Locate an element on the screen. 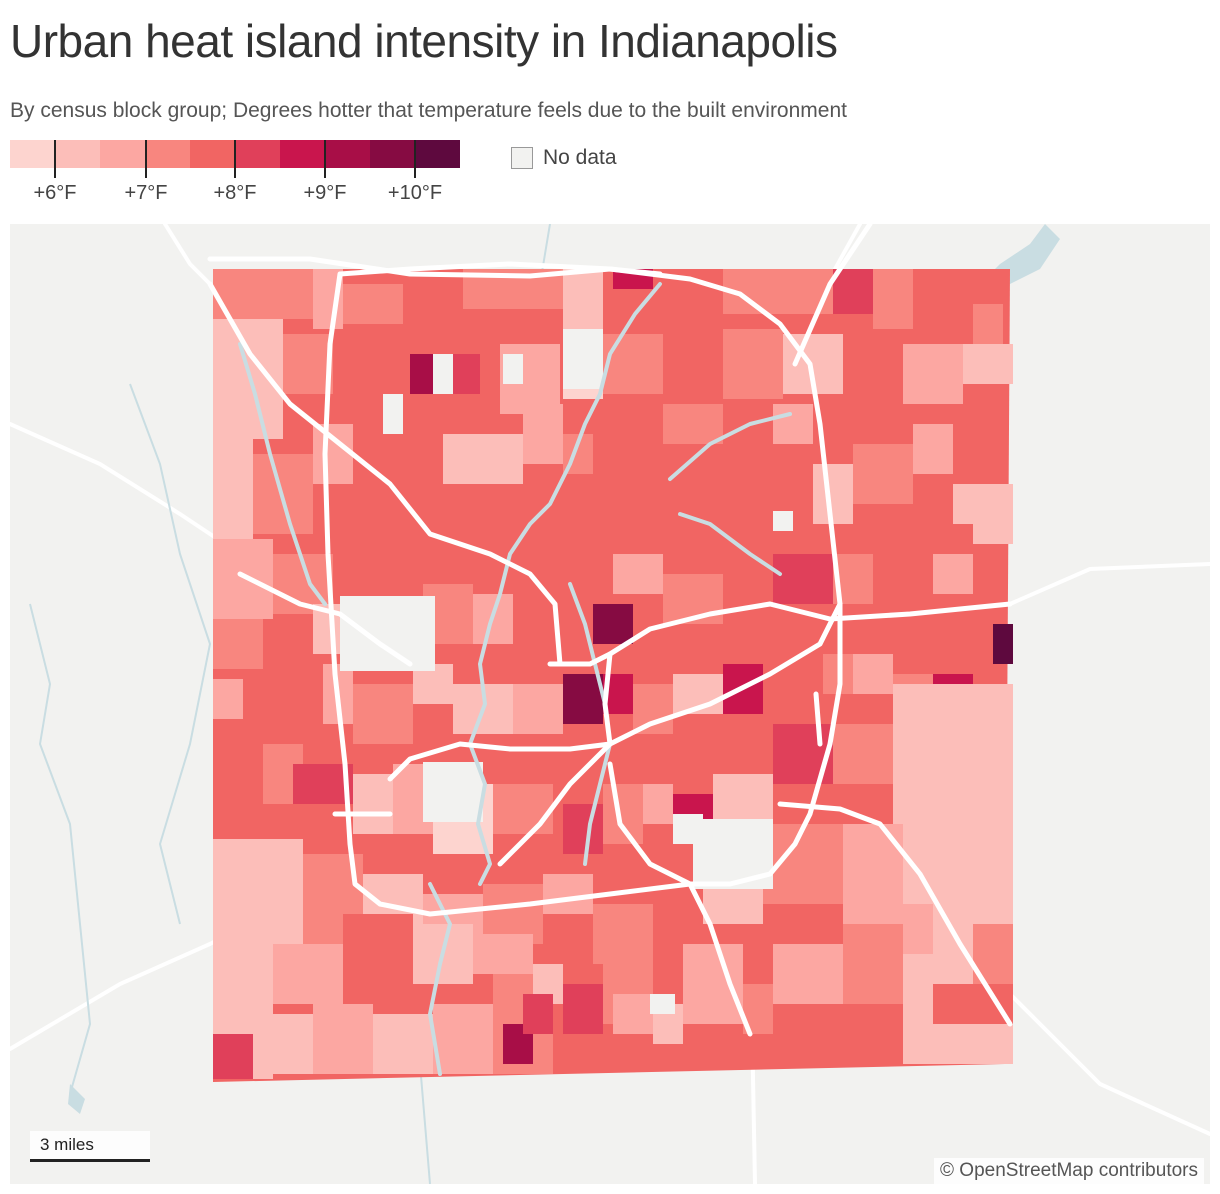 The height and width of the screenshot is (1194, 1220). legend-tick-label: +9°F is located at coordinates (325, 193).